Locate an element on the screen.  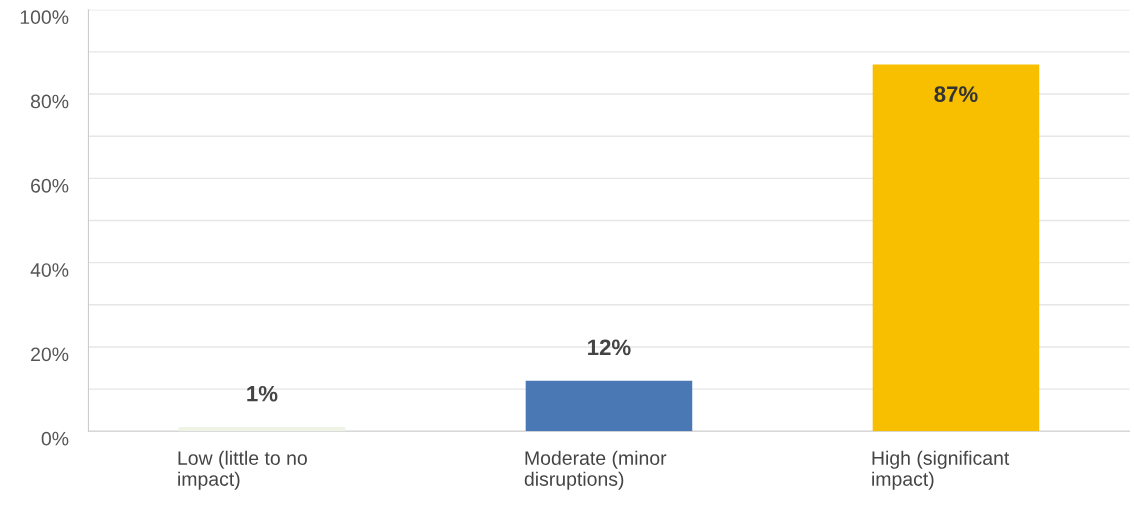
data-label: 87% is located at coordinates (956, 94).